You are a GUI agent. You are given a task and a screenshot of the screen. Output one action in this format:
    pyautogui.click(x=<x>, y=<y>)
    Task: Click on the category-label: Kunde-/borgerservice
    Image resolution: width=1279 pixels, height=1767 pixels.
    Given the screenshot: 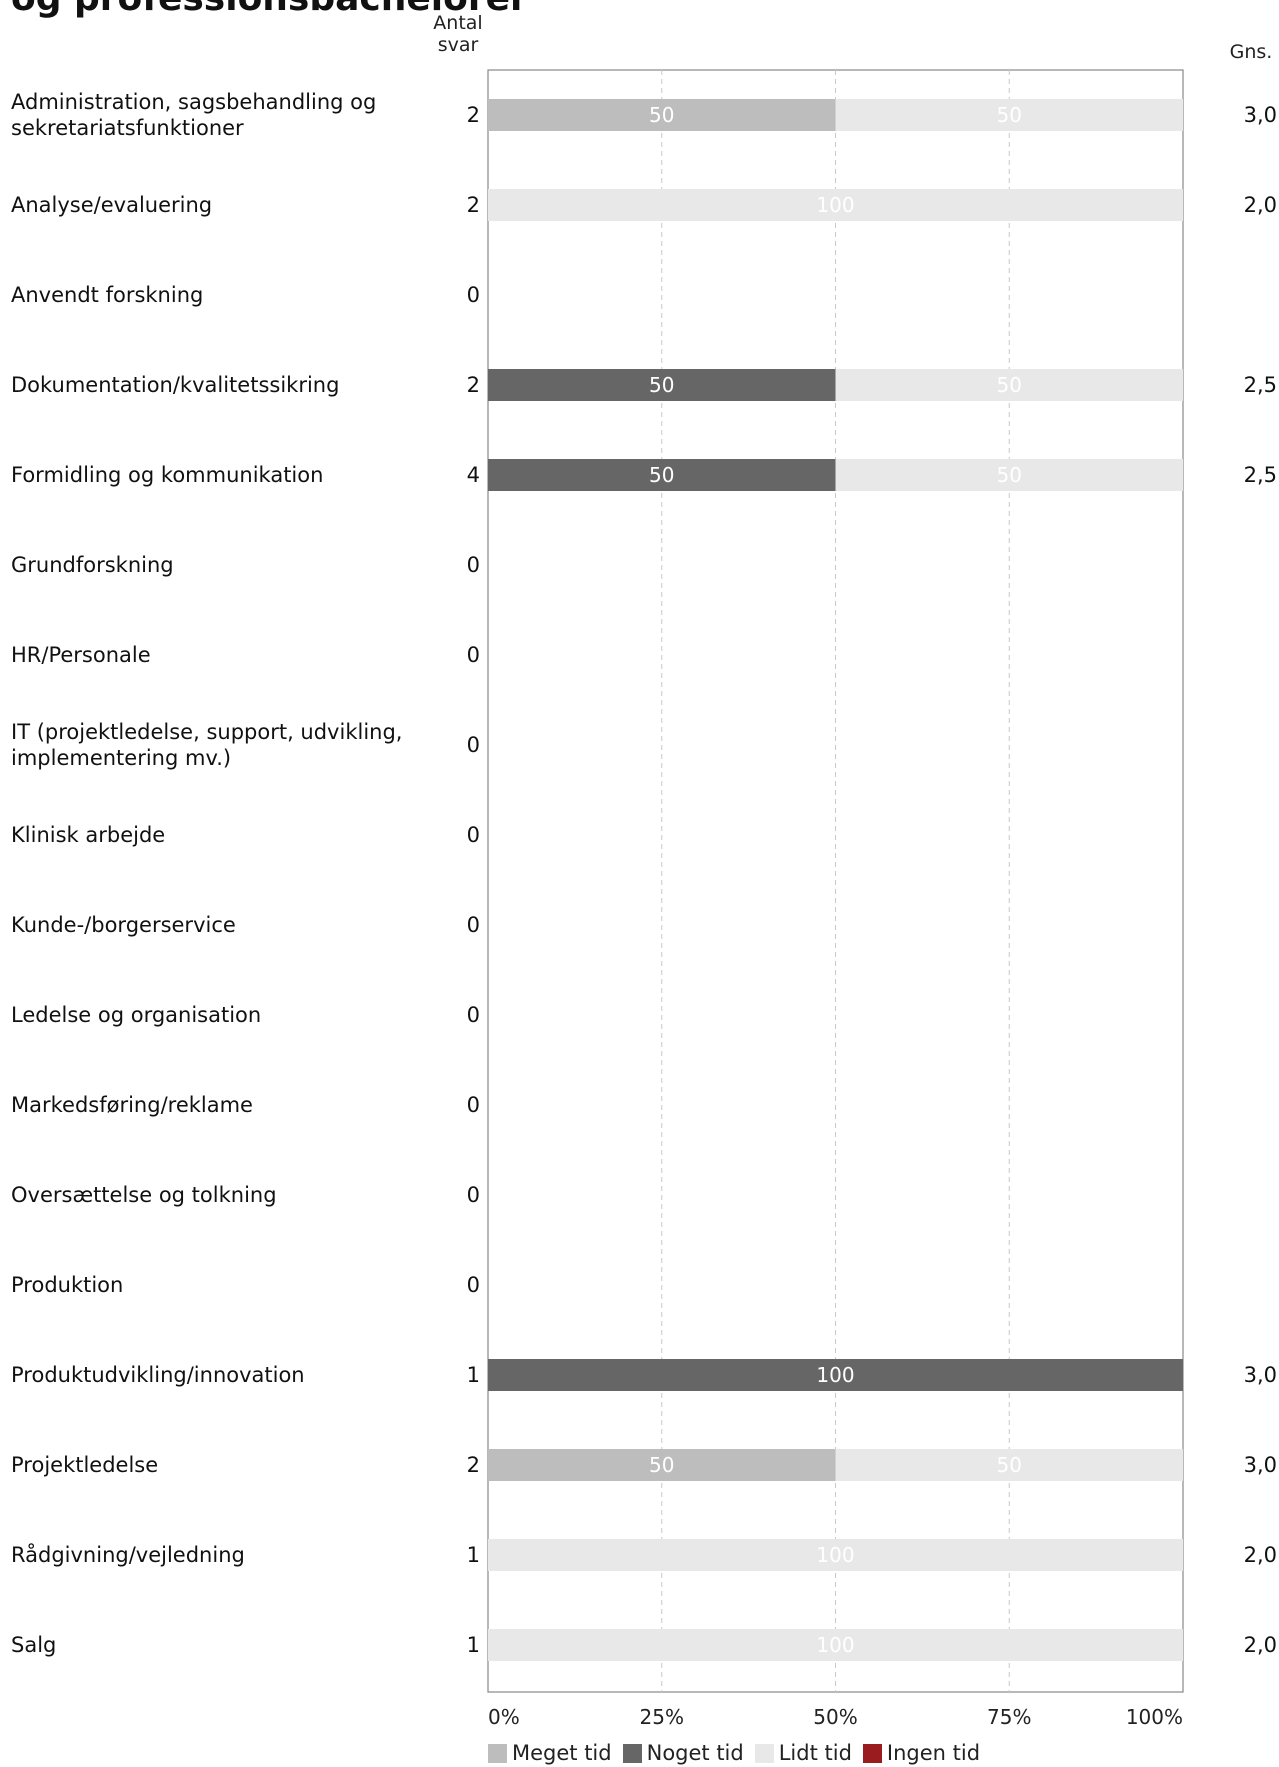 What is the action you would take?
    pyautogui.click(x=123, y=925)
    